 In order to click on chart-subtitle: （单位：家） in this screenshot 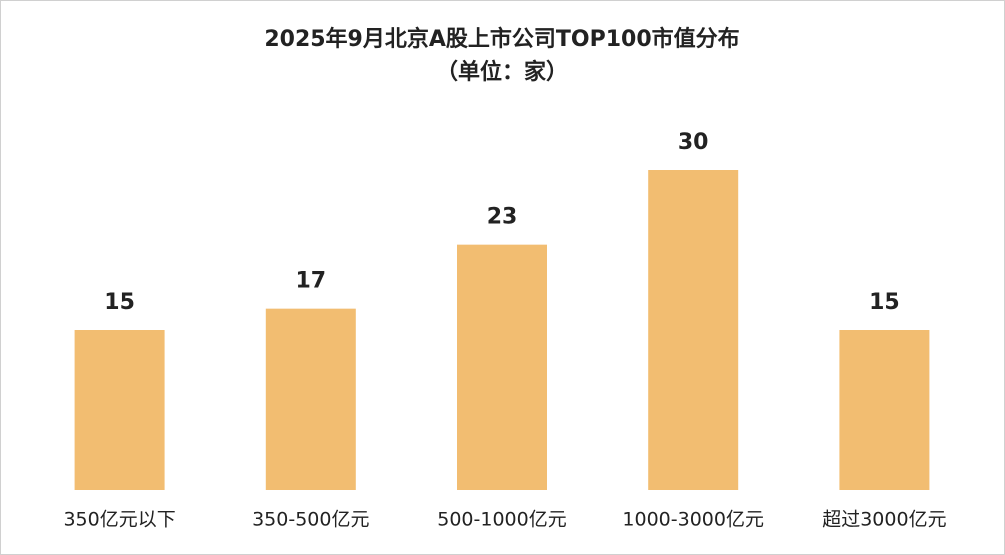, I will do `click(502, 72)`.